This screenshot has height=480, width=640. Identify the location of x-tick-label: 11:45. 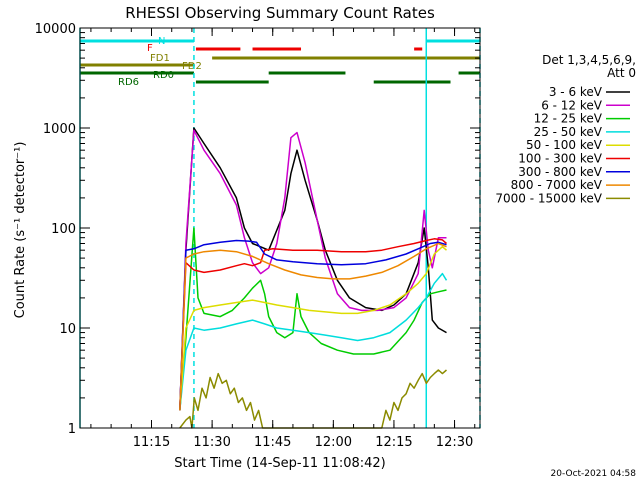
(272, 442).